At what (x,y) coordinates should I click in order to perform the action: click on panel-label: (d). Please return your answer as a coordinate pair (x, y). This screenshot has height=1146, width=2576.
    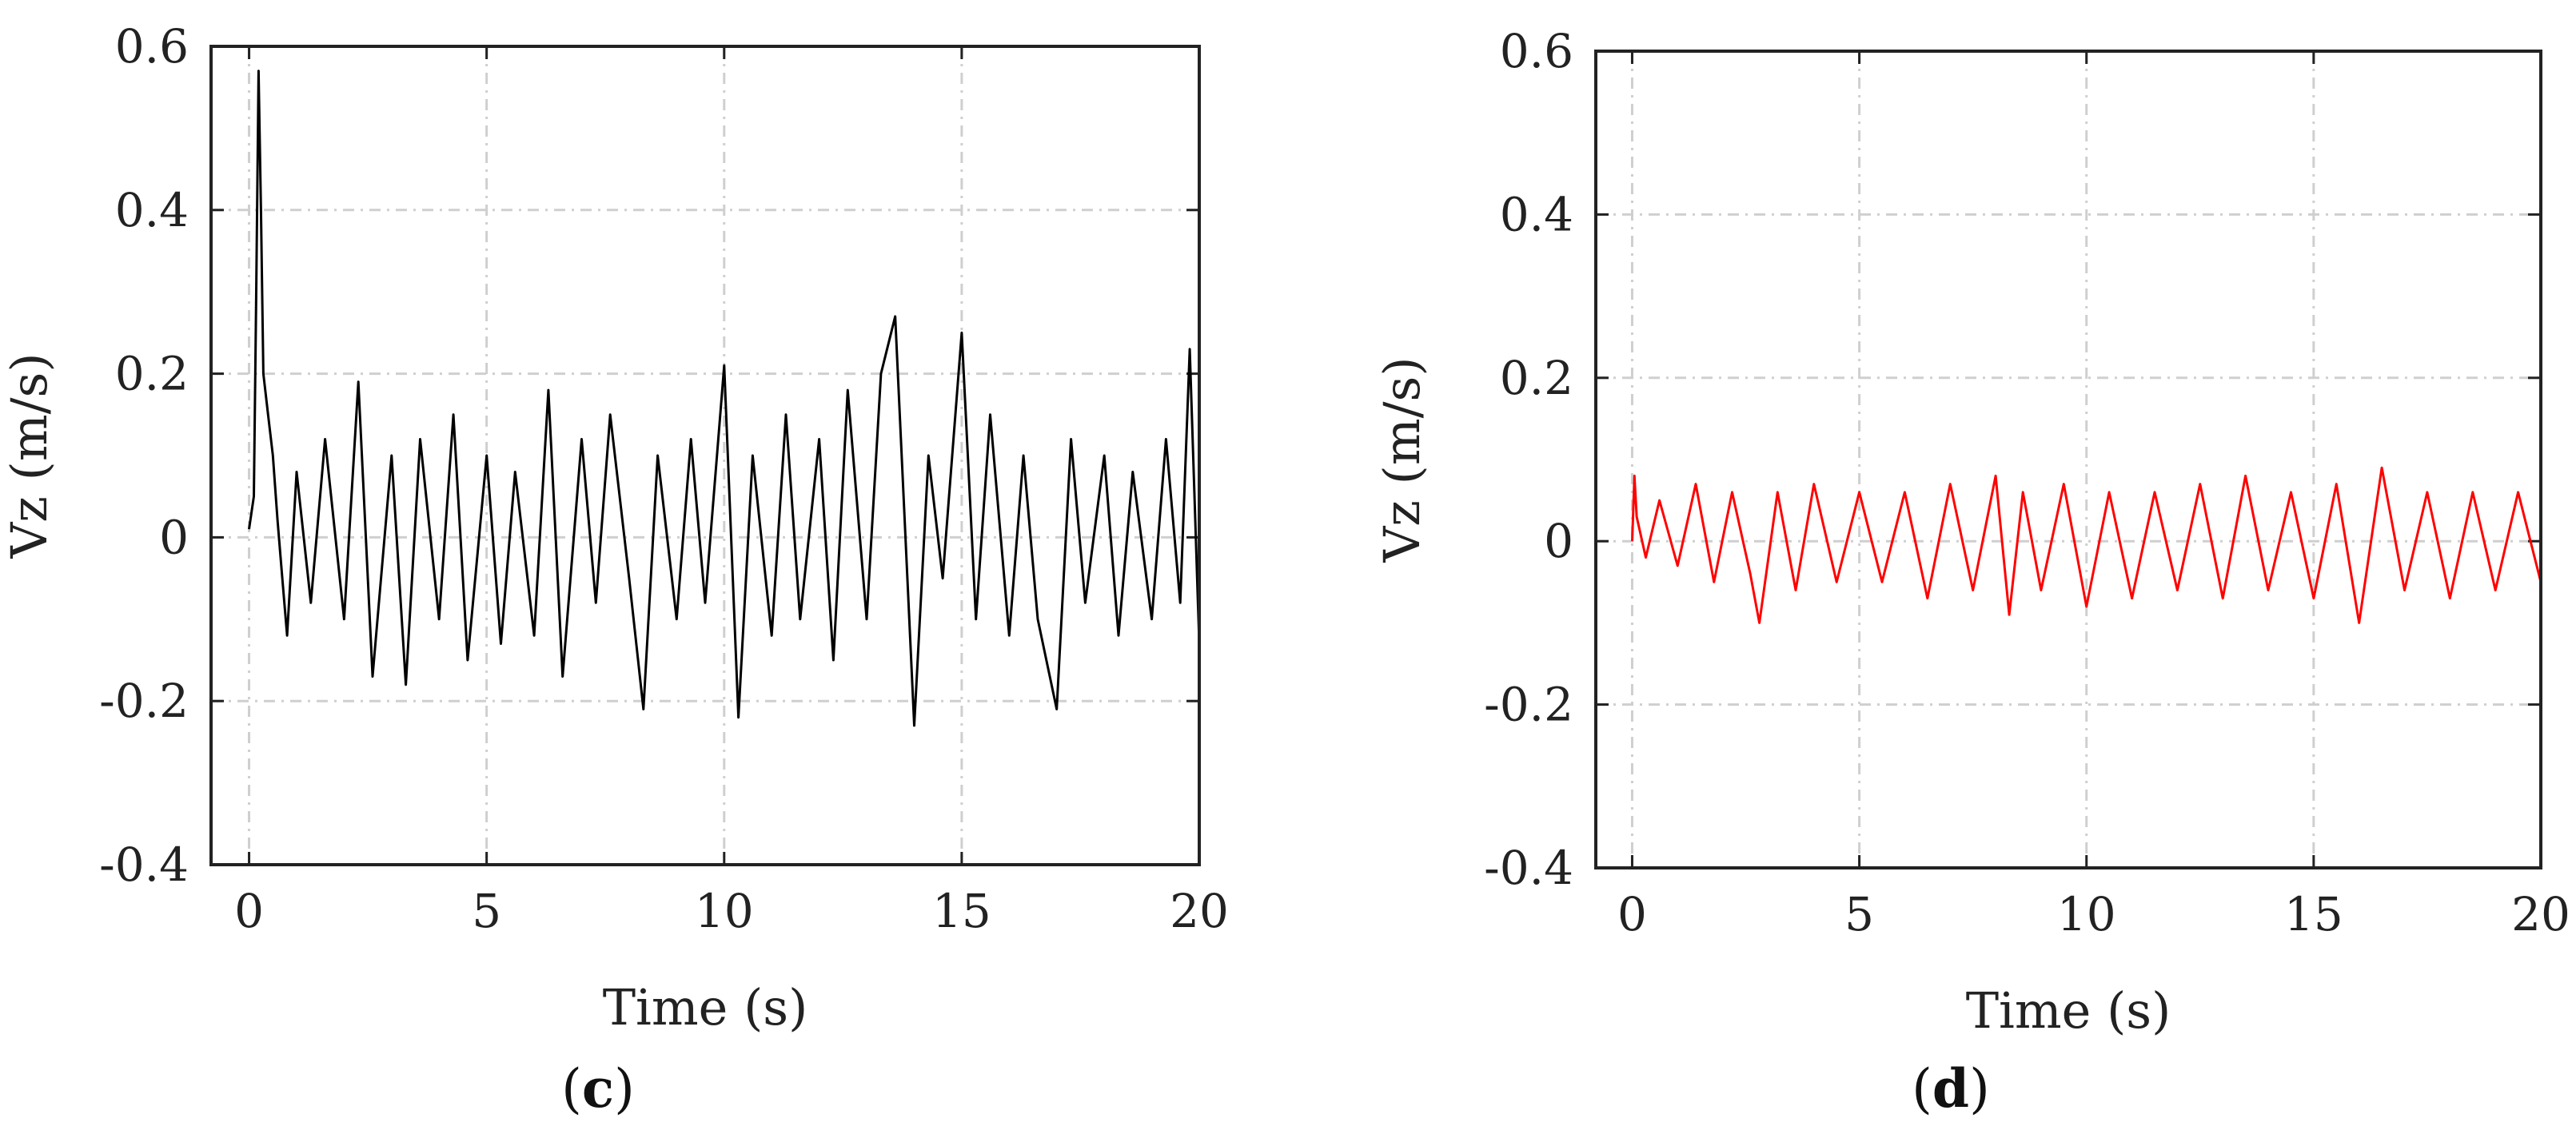
    Looking at the image, I should click on (1951, 1088).